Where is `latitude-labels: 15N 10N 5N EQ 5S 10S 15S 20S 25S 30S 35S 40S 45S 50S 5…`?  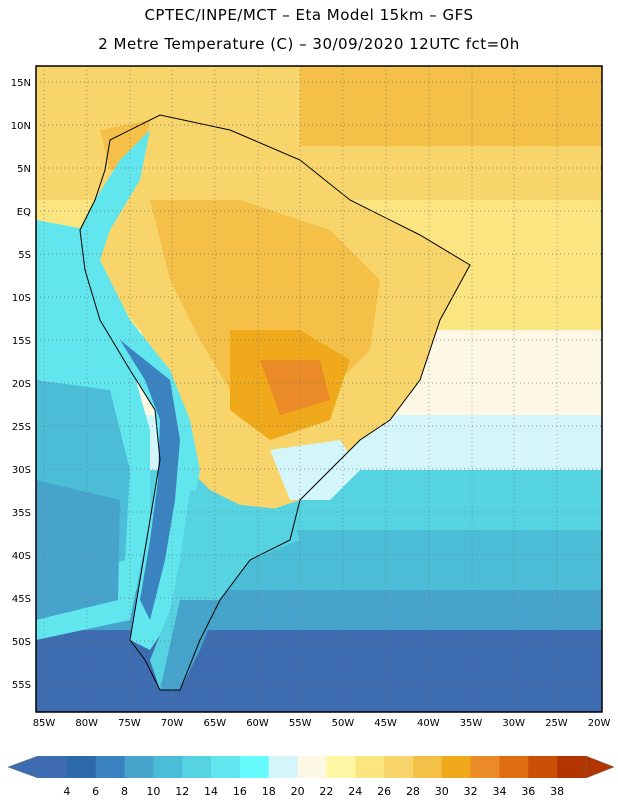
latitude-labels: 15N 10N 5N EQ 5S 10S 15S 20S 25S 30S 35S 40S 45S 50S 5… is located at coordinates (21, 384).